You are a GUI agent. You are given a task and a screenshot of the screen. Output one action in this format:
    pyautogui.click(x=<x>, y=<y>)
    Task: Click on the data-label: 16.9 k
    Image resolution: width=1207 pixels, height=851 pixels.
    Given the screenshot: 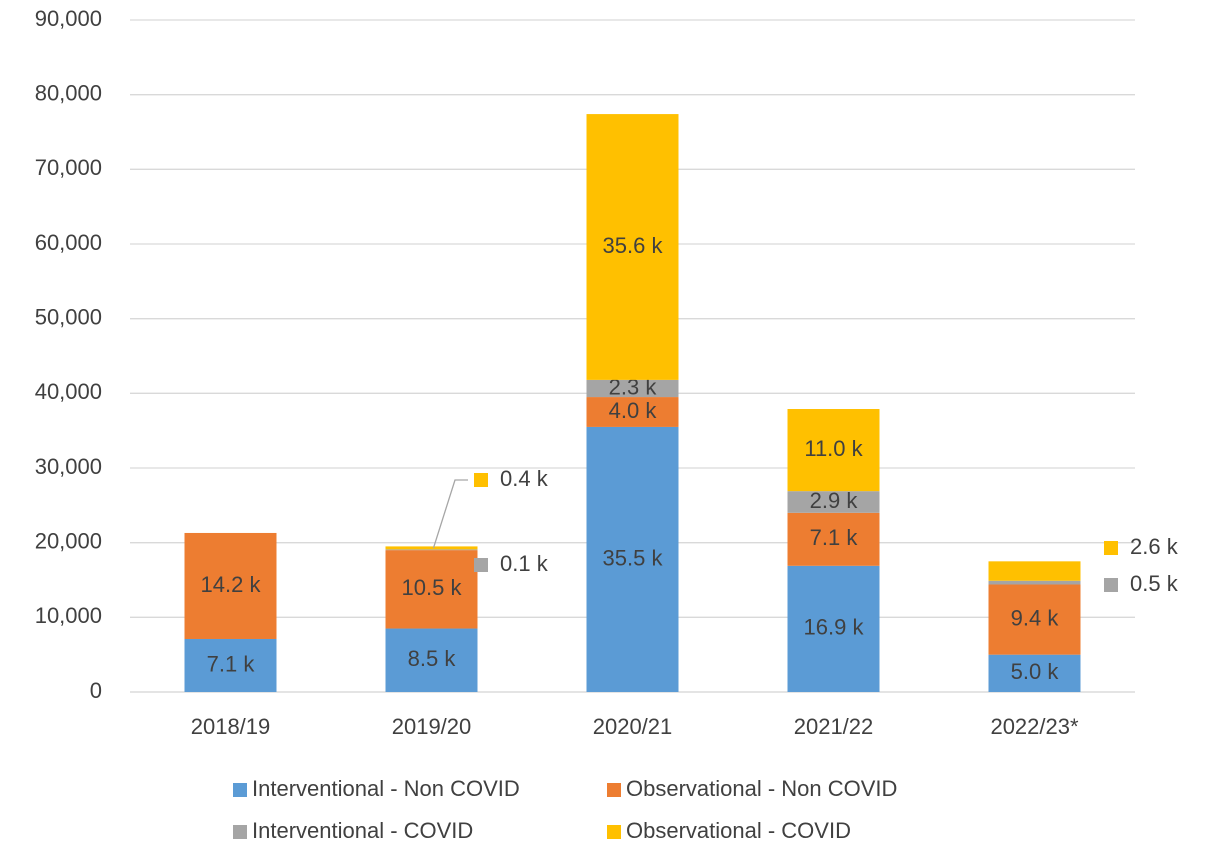 What is the action you would take?
    pyautogui.click(x=834, y=627)
    